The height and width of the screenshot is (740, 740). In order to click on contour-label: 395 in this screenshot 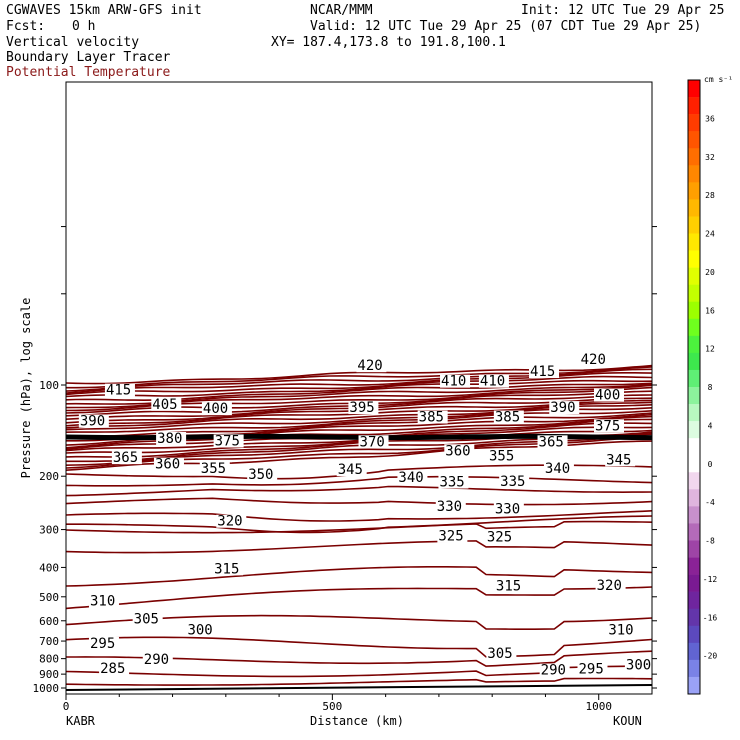, I will do `click(361, 408)`.